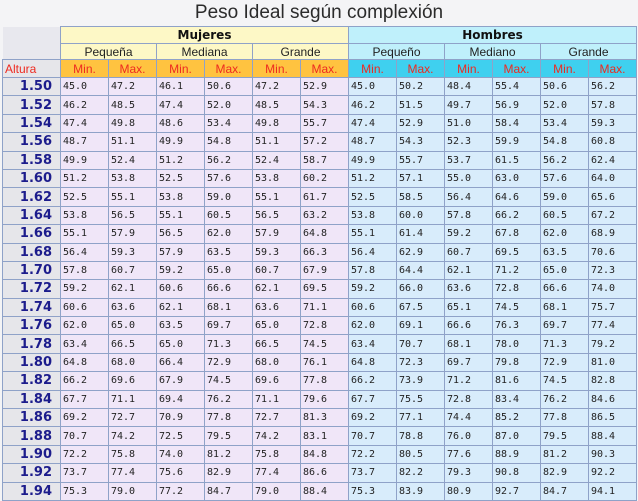  What do you see at coordinates (516, 86) in the screenshot?
I see `weight-cell: 55.4` at bounding box center [516, 86].